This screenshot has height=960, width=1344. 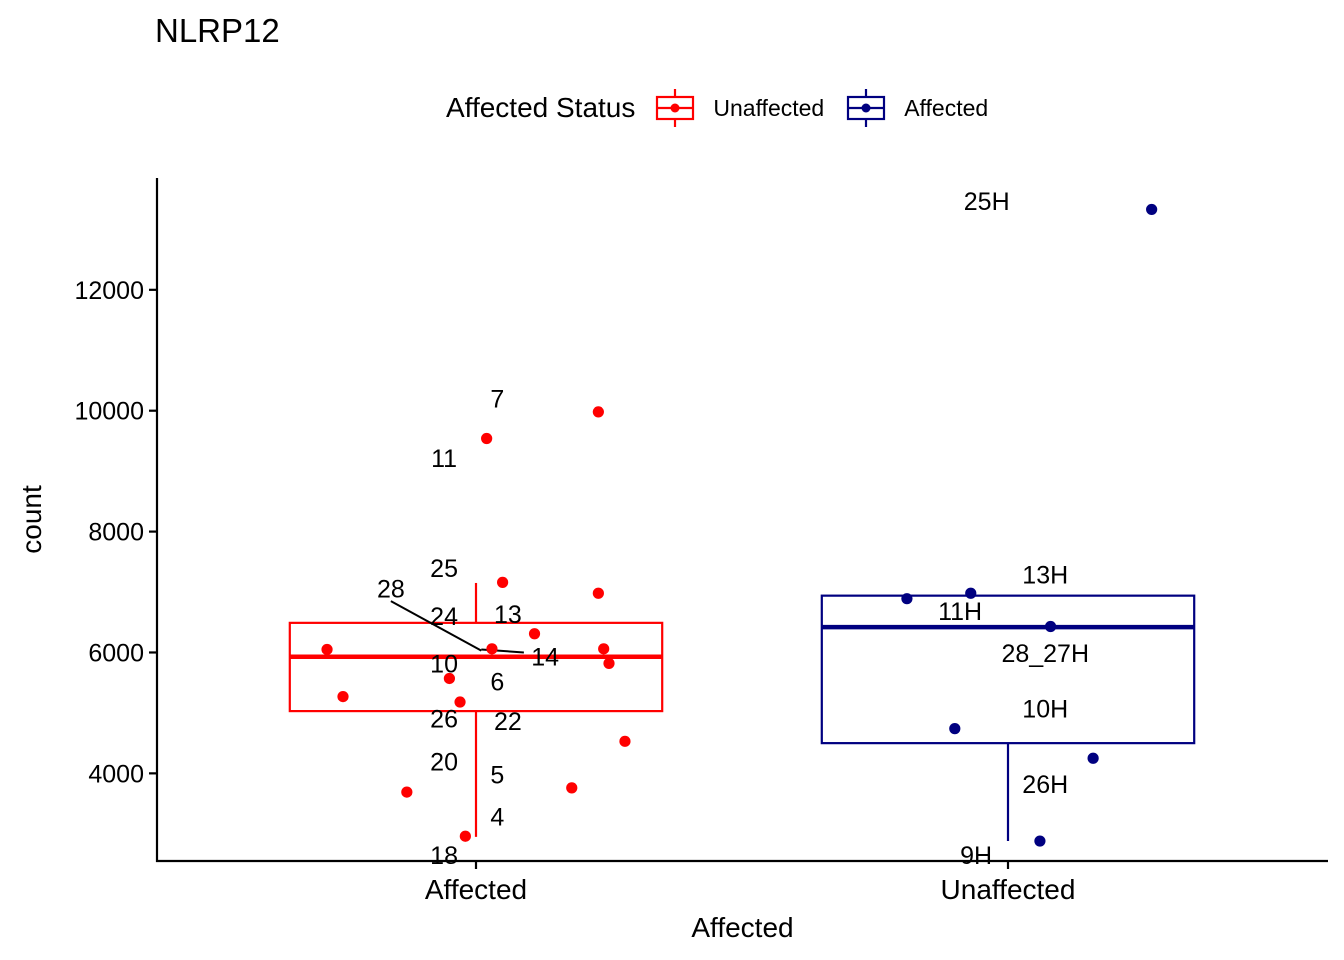 I want to click on legend-label-affected: Affected, so click(x=946, y=107).